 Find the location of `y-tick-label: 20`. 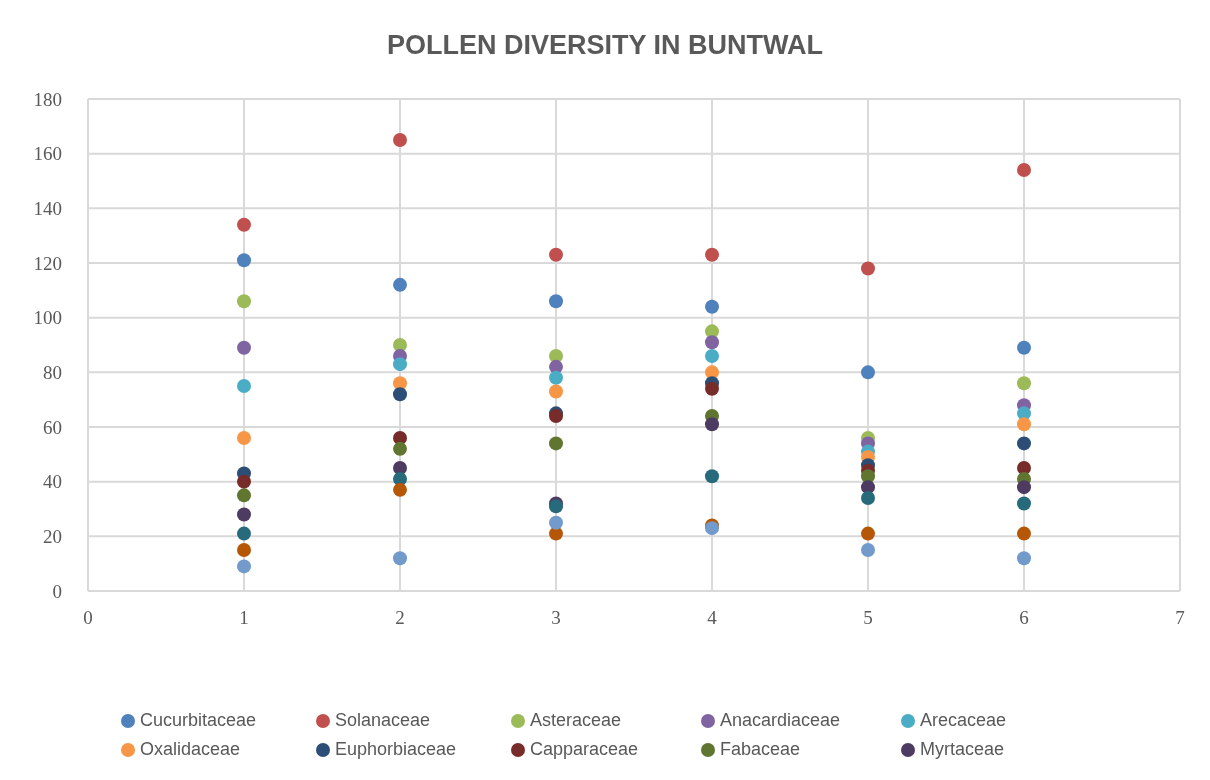

y-tick-label: 20 is located at coordinates (52, 537).